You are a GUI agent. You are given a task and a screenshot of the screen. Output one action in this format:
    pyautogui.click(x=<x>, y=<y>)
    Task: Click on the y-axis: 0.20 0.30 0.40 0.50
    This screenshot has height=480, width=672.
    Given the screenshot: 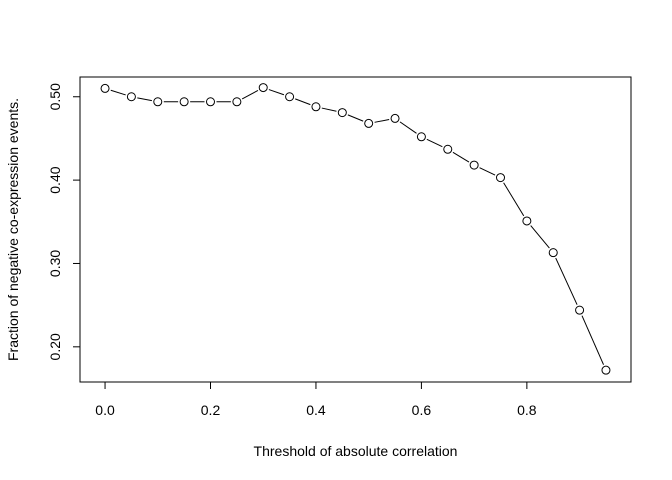 What is the action you would take?
    pyautogui.click(x=64, y=221)
    